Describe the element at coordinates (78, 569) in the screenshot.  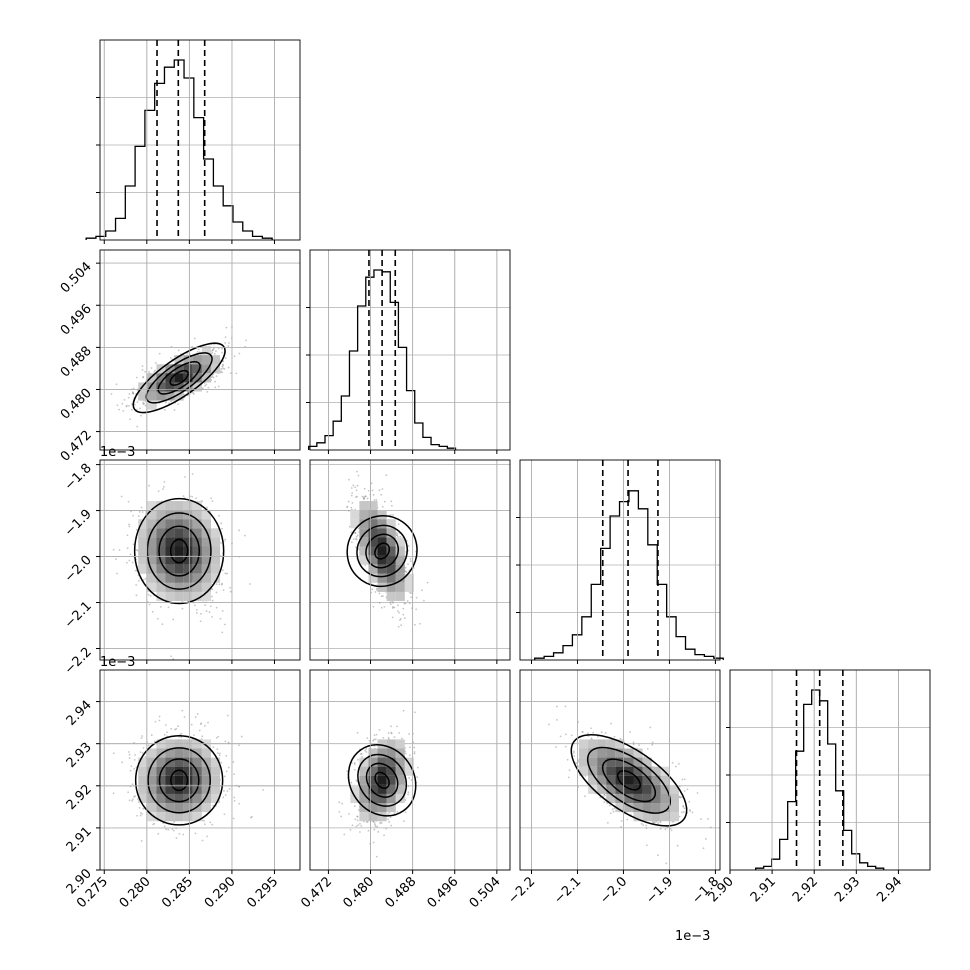
I see `tick-label-y: −2.0` at that location.